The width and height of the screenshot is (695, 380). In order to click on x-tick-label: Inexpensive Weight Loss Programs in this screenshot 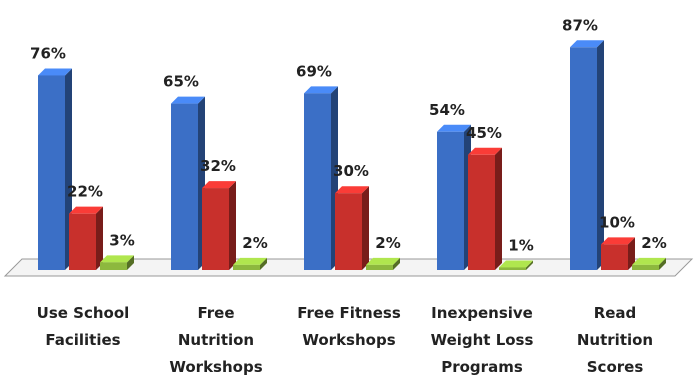, I will do `click(482, 340)`.